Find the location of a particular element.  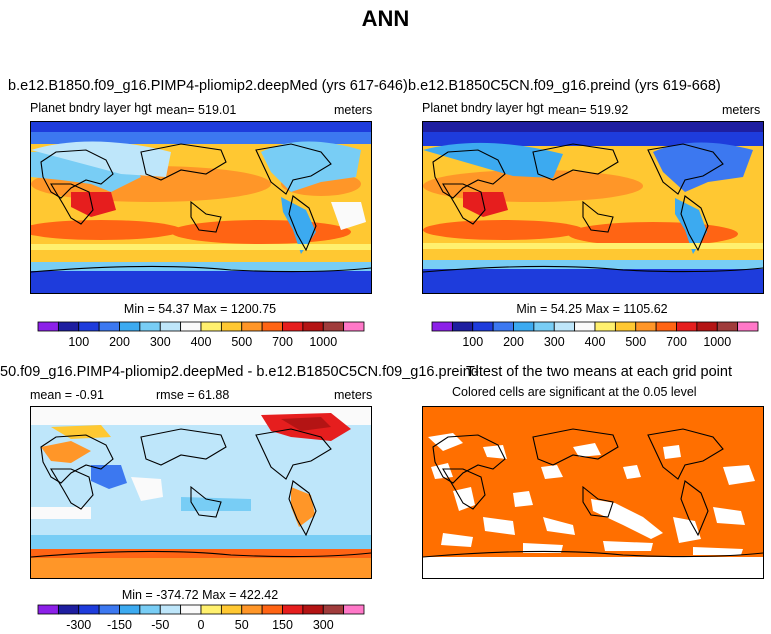

mean-label: mean= 519.01 is located at coordinates (196, 110).